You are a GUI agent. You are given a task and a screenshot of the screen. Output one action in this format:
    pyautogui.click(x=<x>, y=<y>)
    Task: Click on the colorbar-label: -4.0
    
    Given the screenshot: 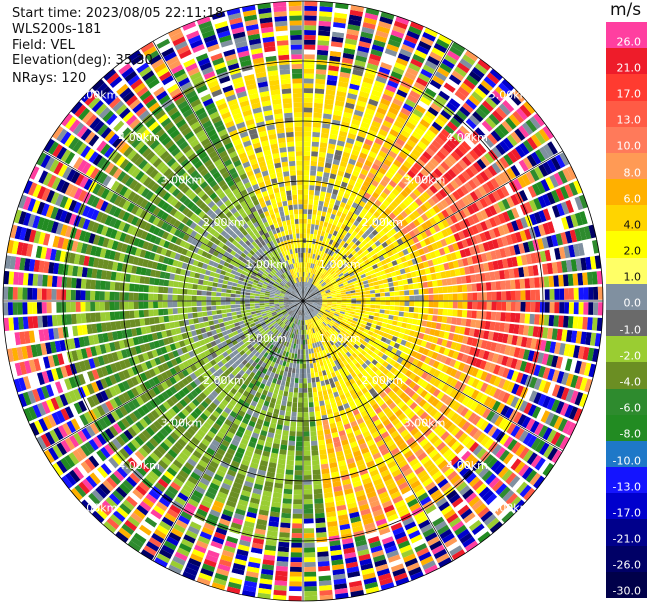 What is the action you would take?
    pyautogui.click(x=630, y=382)
    